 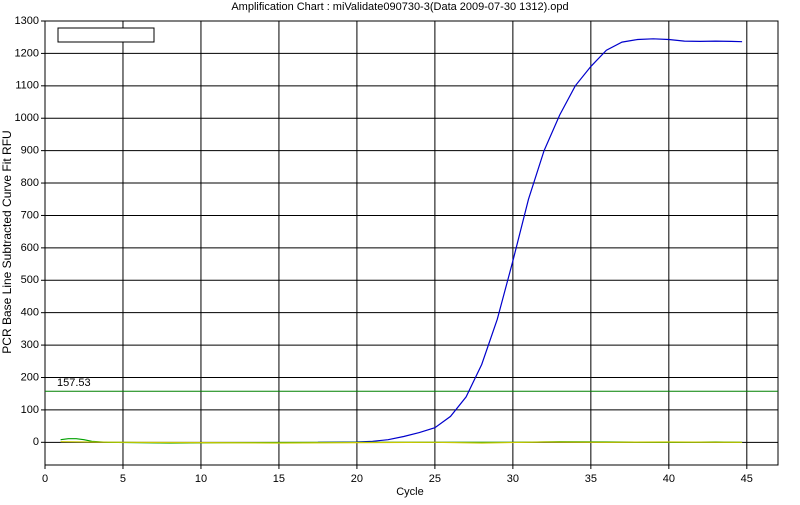 What do you see at coordinates (106, 35) in the screenshot?
I see `legend-box` at bounding box center [106, 35].